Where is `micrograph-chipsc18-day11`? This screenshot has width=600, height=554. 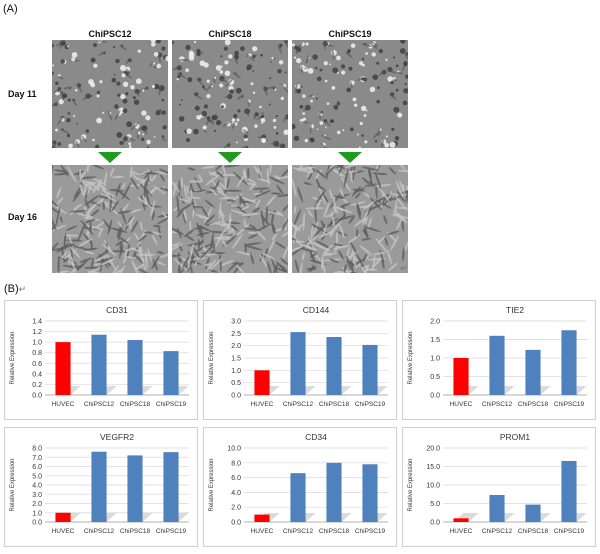
micrograph-chipsc18-day11 is located at coordinates (230, 94).